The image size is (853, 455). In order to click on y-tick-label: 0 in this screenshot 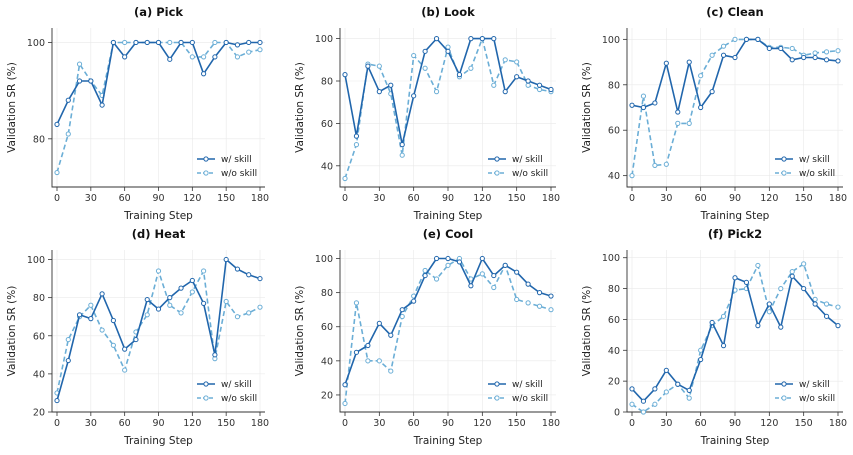, I will do `click(617, 413)`.